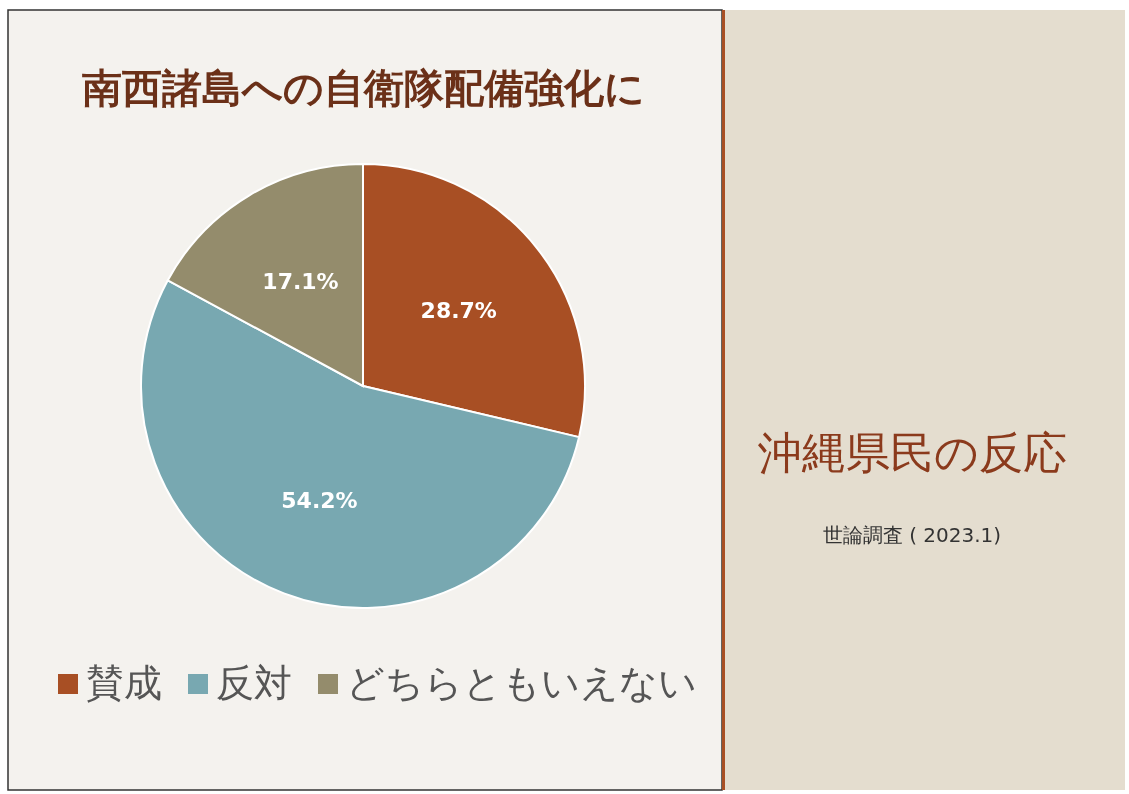 This screenshot has height=794, width=1129. What do you see at coordinates (912, 535) in the screenshot?
I see `text: 世論調査 ( 2023.1)` at bounding box center [912, 535].